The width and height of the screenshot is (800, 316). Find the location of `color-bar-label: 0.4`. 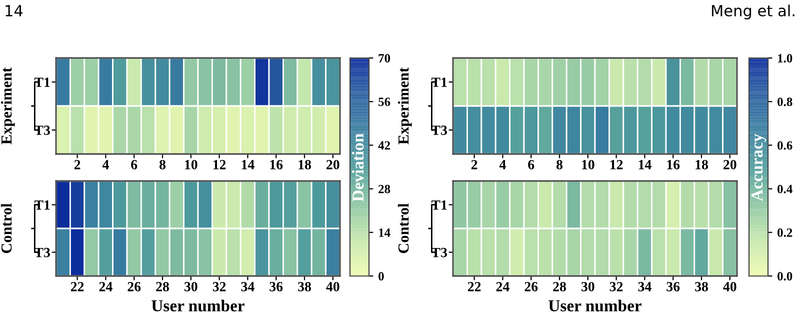

color-bar-label: 0.4 is located at coordinates (785, 189).